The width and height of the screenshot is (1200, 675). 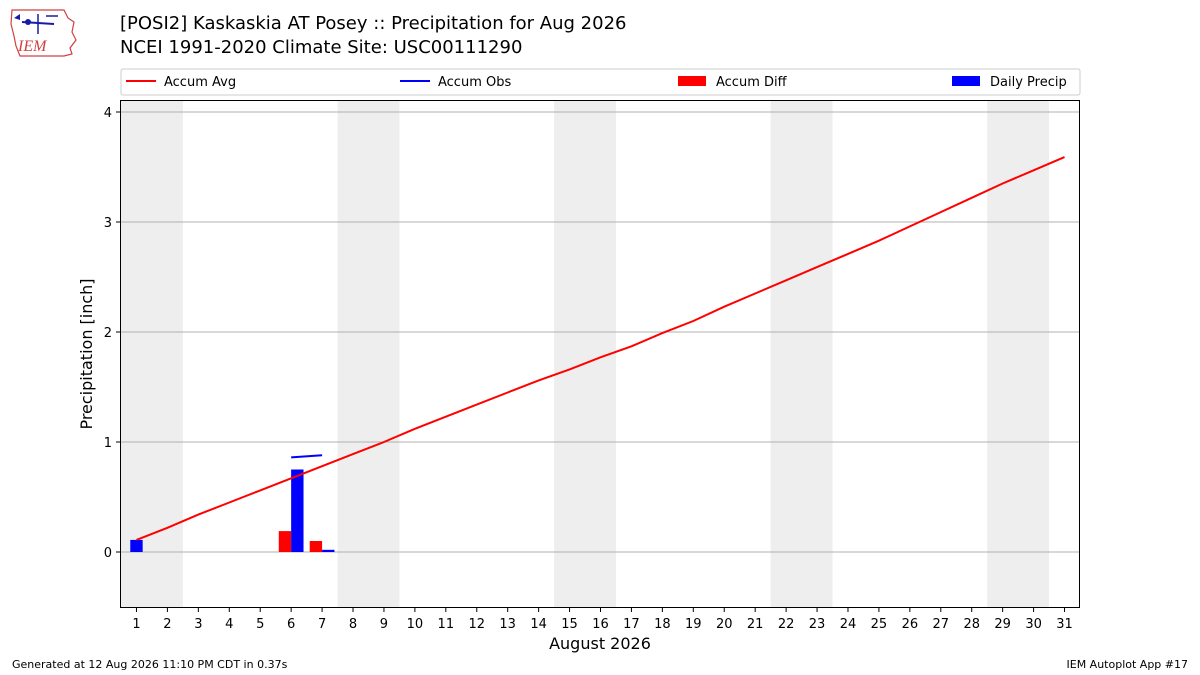 I want to click on x-tick-label: 15, so click(x=569, y=624).